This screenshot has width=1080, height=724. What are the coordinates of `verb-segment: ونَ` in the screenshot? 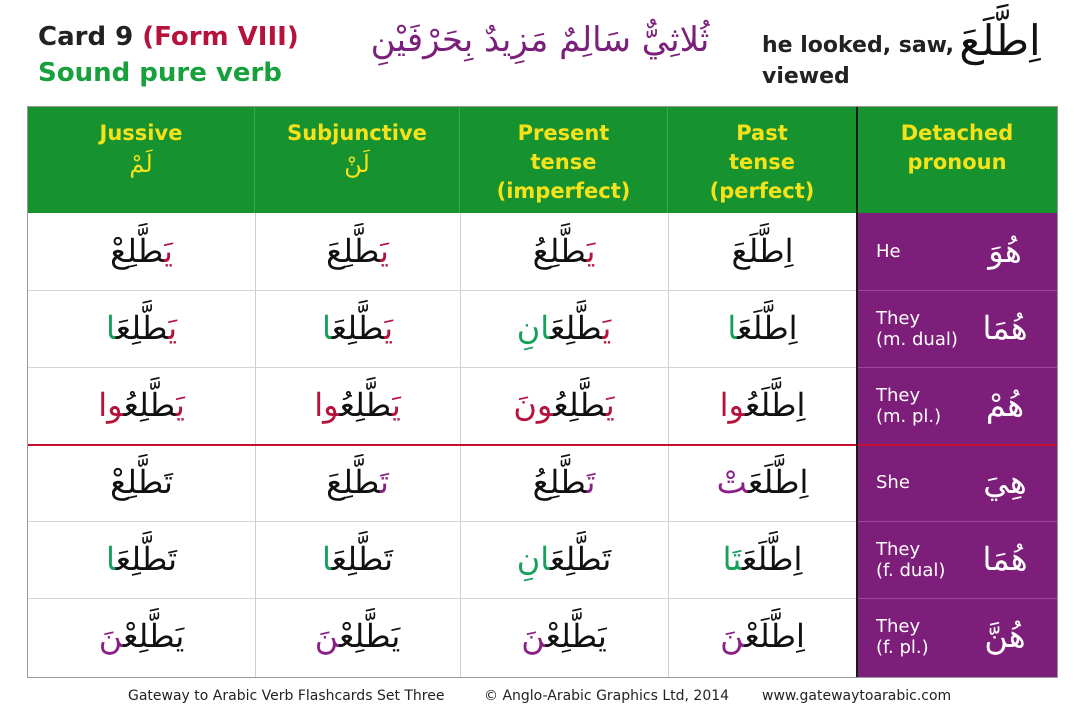 It's located at (533, 405).